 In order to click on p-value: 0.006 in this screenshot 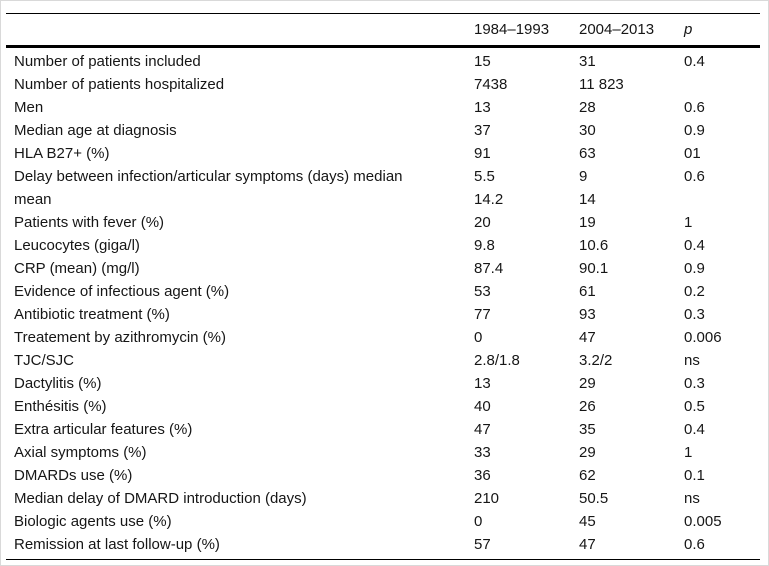, I will do `click(703, 337)`.